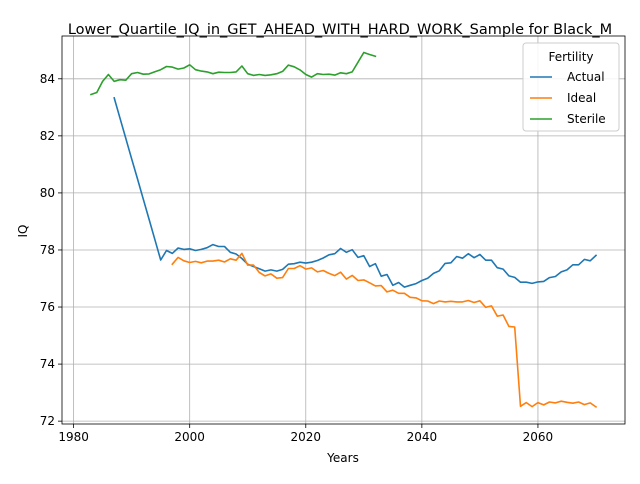  I want to click on y-tick-label: 84, so click(47, 79).